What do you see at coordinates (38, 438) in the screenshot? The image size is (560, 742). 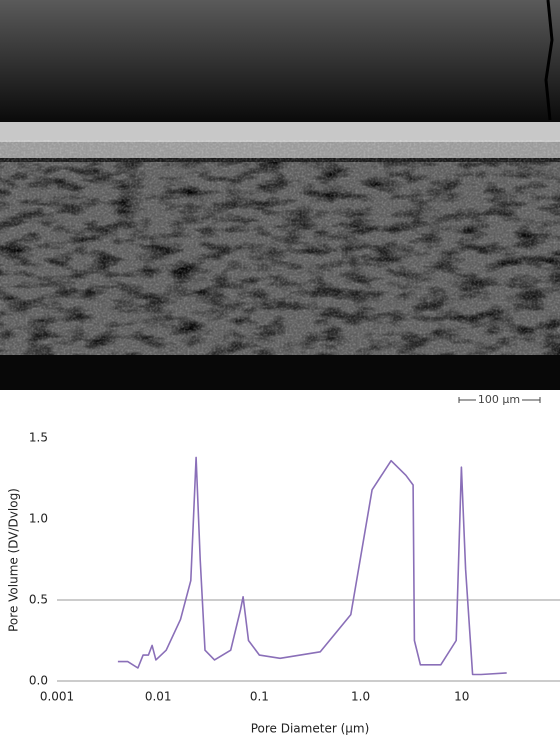 I see `y-tick-label: 1.5` at bounding box center [38, 438].